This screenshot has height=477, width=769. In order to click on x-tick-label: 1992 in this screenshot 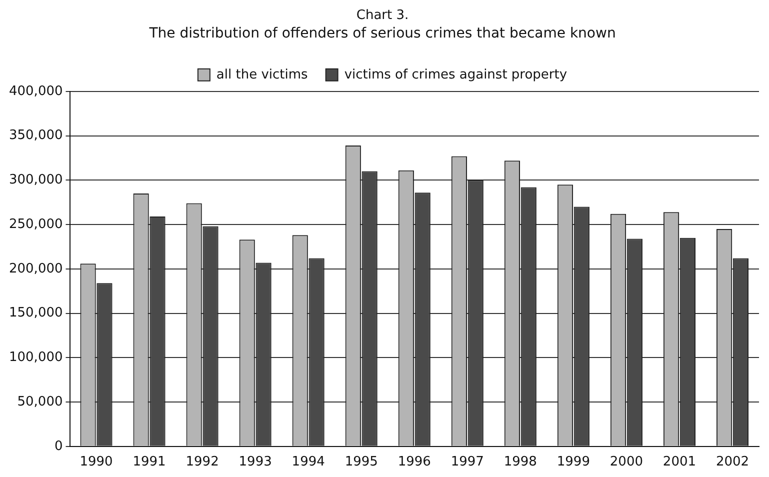, I will do `click(202, 462)`.